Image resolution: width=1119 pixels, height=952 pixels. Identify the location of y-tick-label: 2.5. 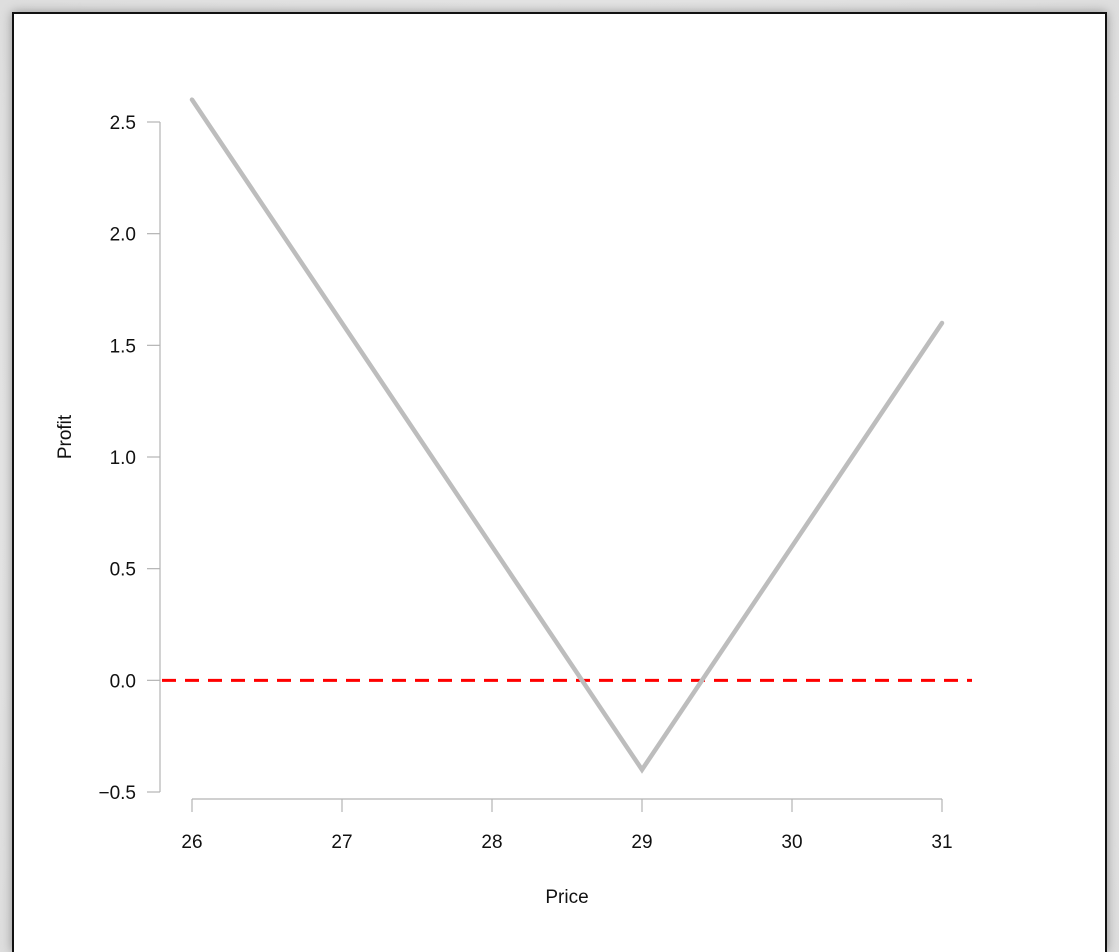
(123, 123).